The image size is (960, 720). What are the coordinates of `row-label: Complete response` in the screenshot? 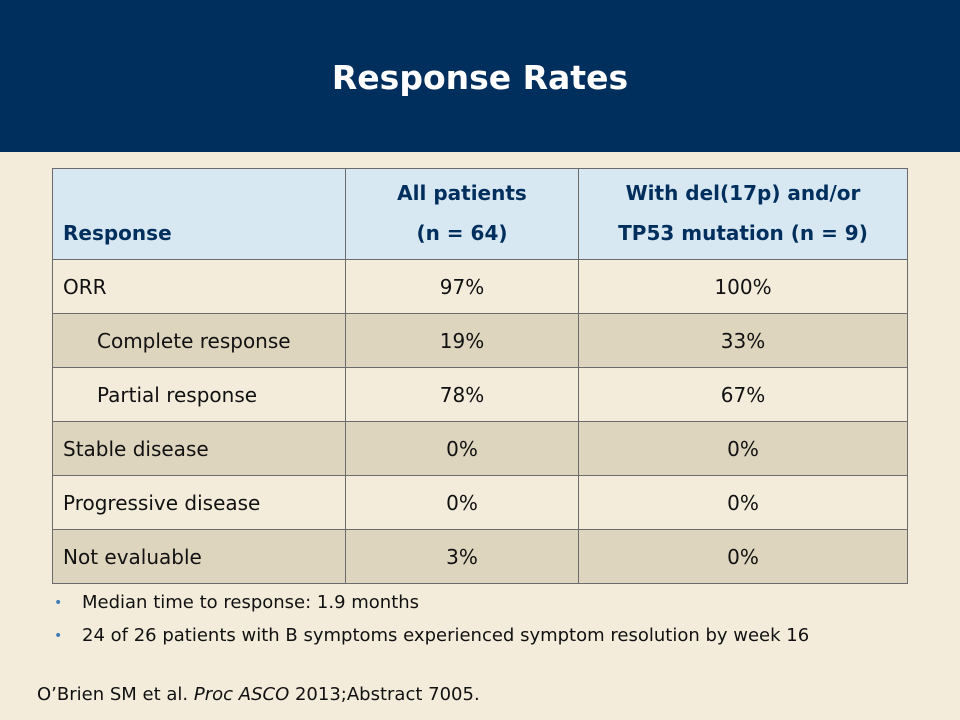 It's located at (199, 340).